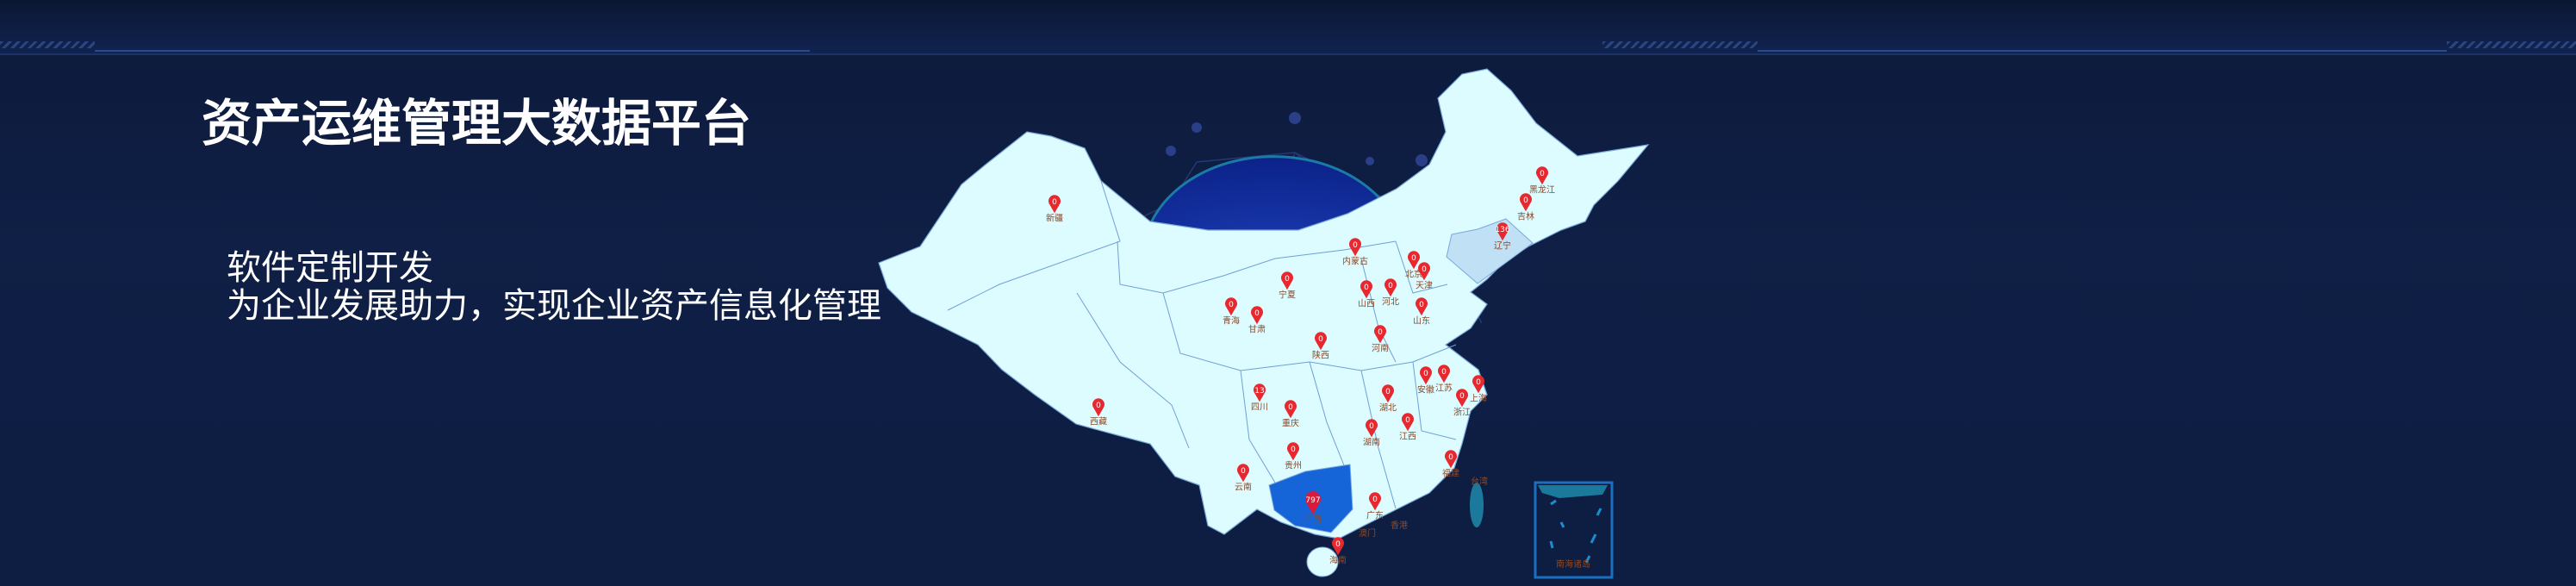 This screenshot has height=586, width=2576. I want to click on marker-12: 0 甘肃, so click(1257, 320).